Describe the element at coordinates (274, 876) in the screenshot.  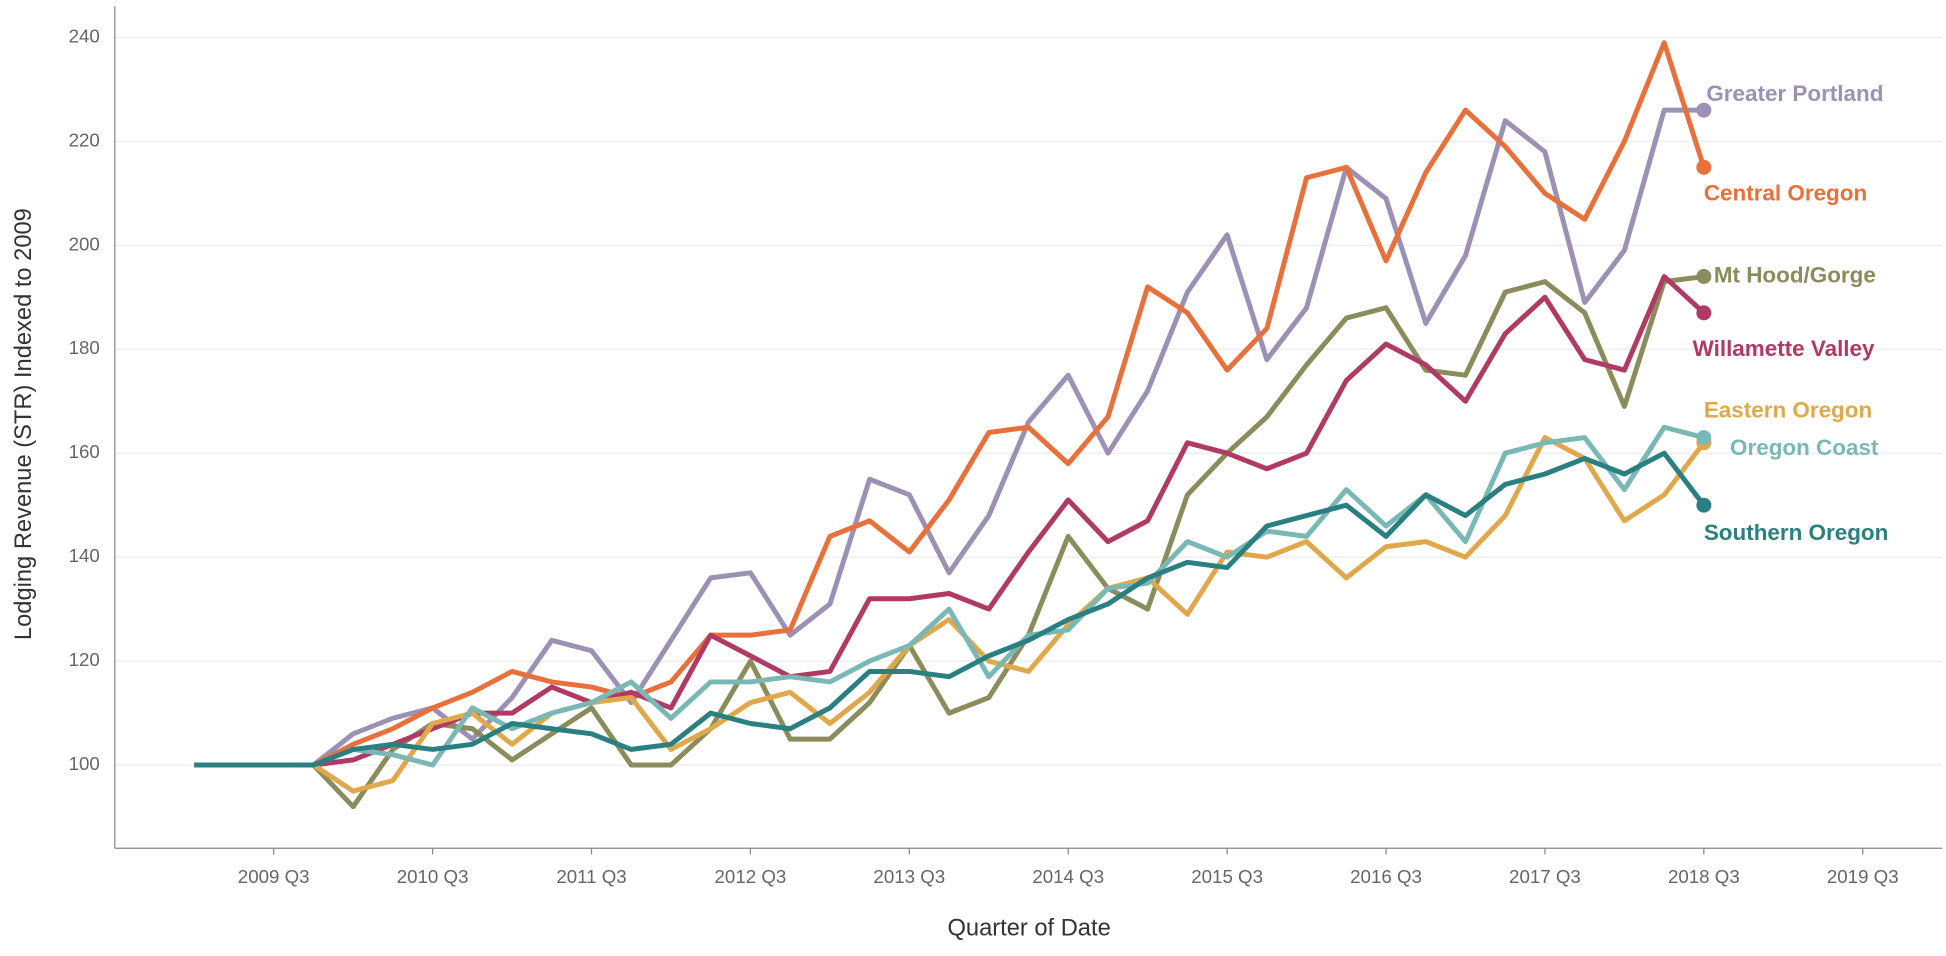
I see `x-tick-label: 2009 Q3` at that location.